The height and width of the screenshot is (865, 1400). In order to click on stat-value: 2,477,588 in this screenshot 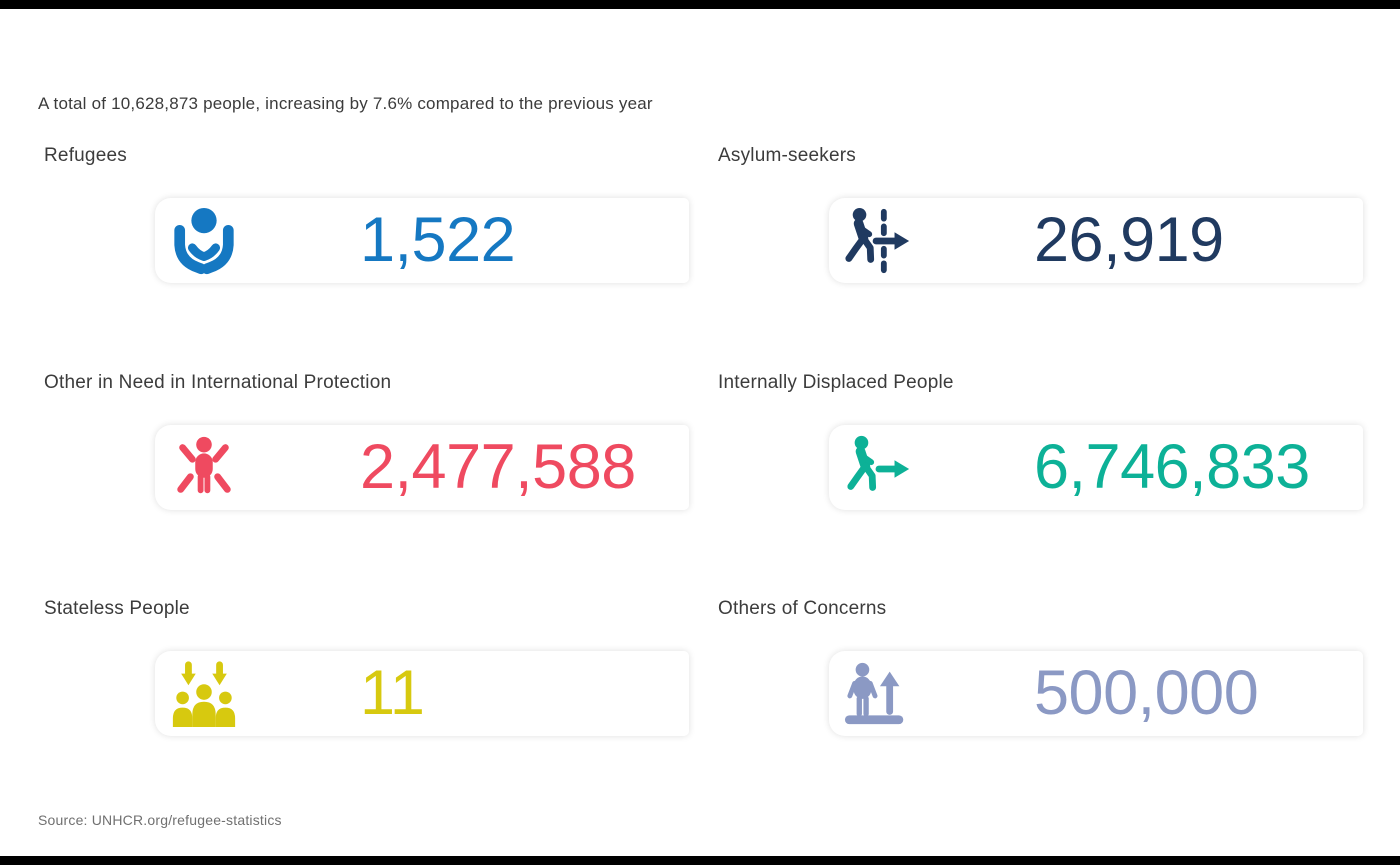, I will do `click(498, 467)`.